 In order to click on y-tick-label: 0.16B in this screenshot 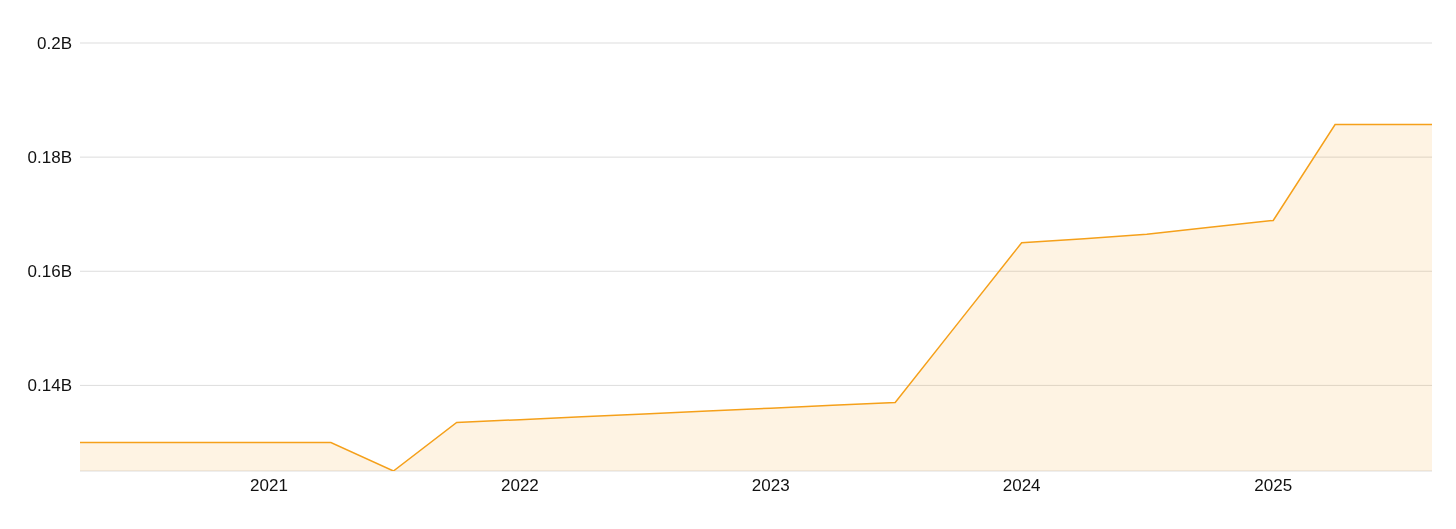, I will do `click(49, 272)`.